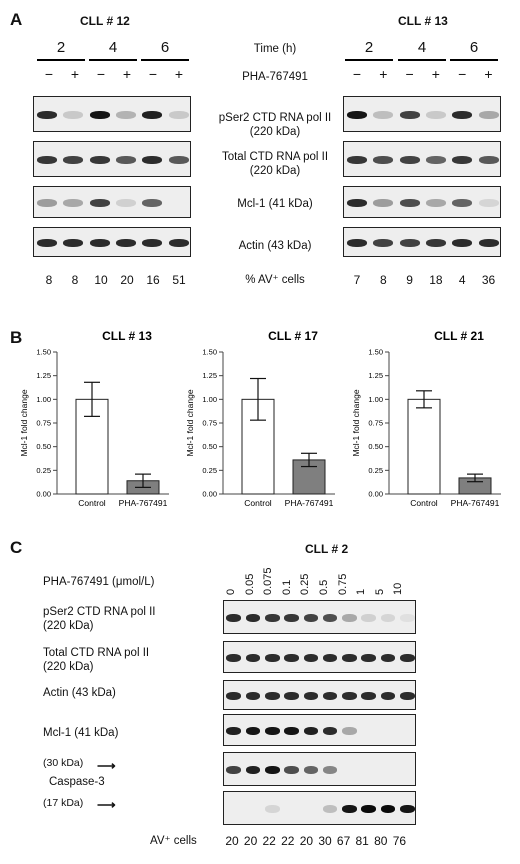 The height and width of the screenshot is (864, 520). Describe the element at coordinates (459, 336) in the screenshot. I see `chart-title: CLL # 21` at that location.